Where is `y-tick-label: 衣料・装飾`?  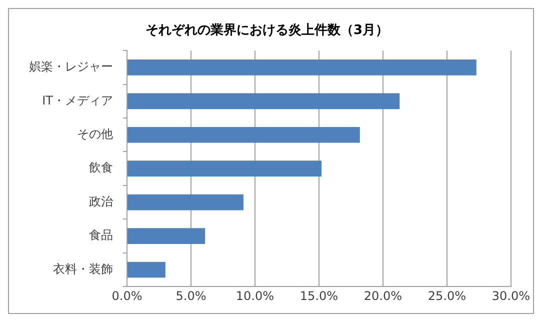
y-tick-label: 衣料・装飾 is located at coordinates (83, 269).